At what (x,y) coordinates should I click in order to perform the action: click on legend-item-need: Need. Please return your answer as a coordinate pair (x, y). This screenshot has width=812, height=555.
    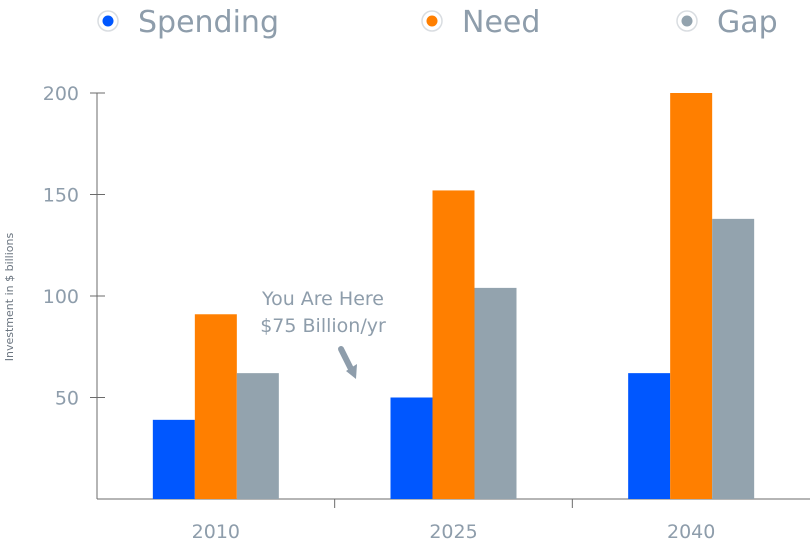
    Looking at the image, I should click on (480, 22).